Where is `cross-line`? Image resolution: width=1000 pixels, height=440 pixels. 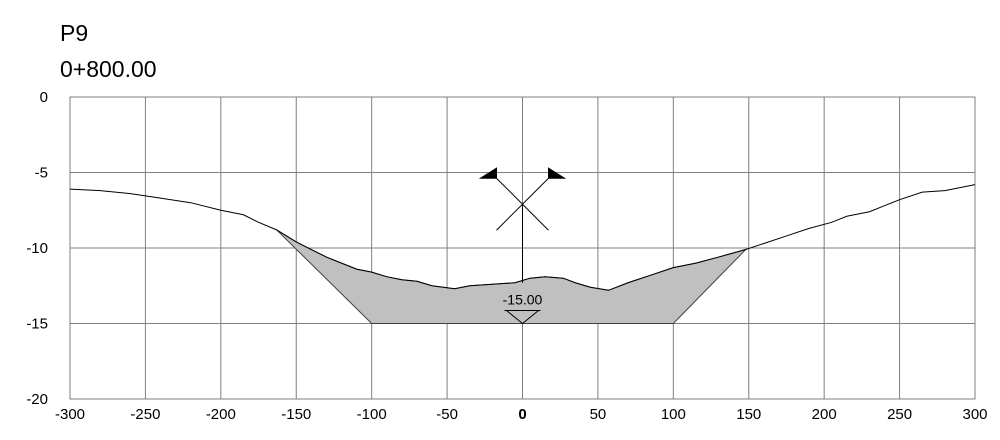 cross-line is located at coordinates (522, 204).